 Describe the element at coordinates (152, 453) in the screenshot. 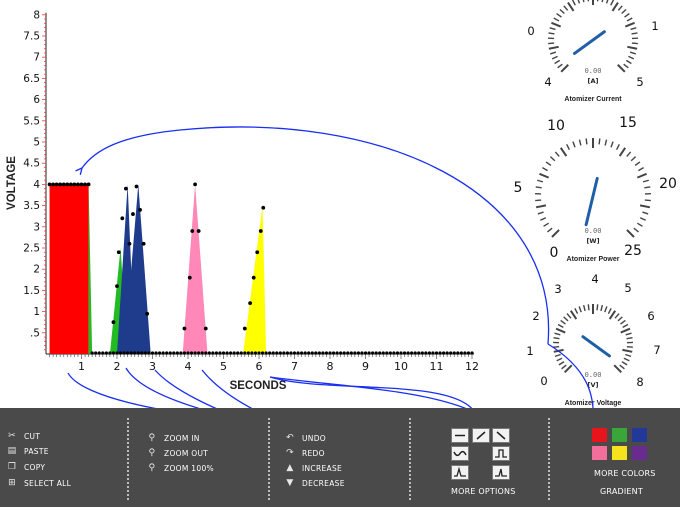

I see `zoom-out-icon: ⚲` at that location.